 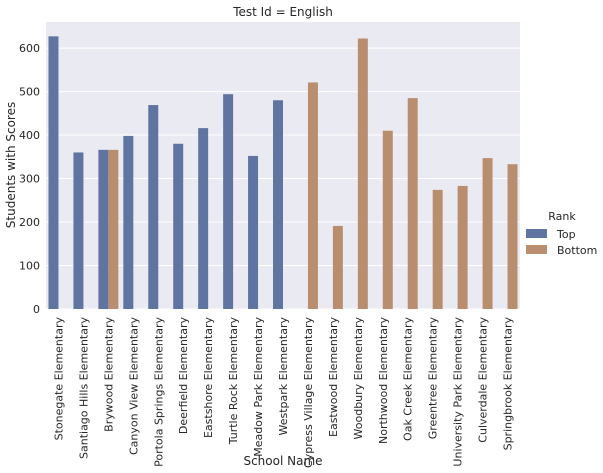 I want to click on x-tick-label: Greentree Elementary, so click(x=433, y=378).